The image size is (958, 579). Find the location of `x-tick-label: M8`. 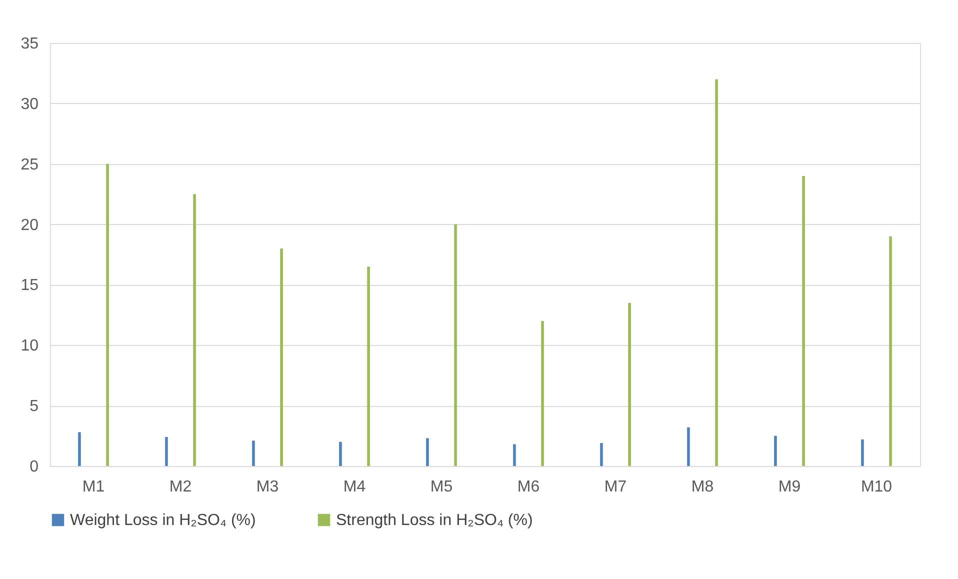

x-tick-label: M8 is located at coordinates (702, 487).